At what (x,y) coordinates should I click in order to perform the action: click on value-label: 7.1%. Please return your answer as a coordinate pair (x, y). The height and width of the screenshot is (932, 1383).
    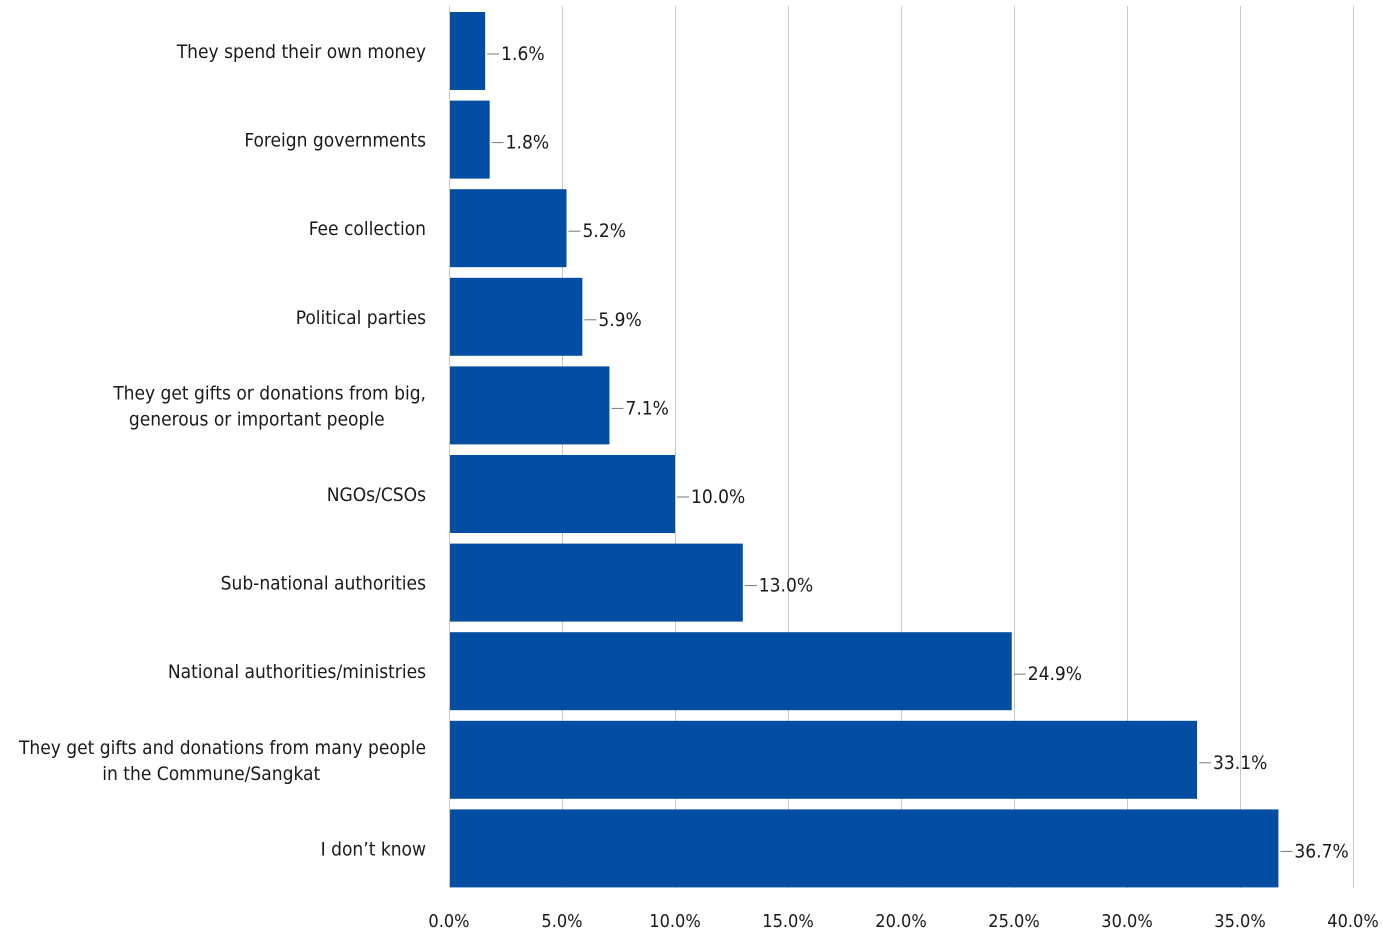
    Looking at the image, I should click on (646, 408).